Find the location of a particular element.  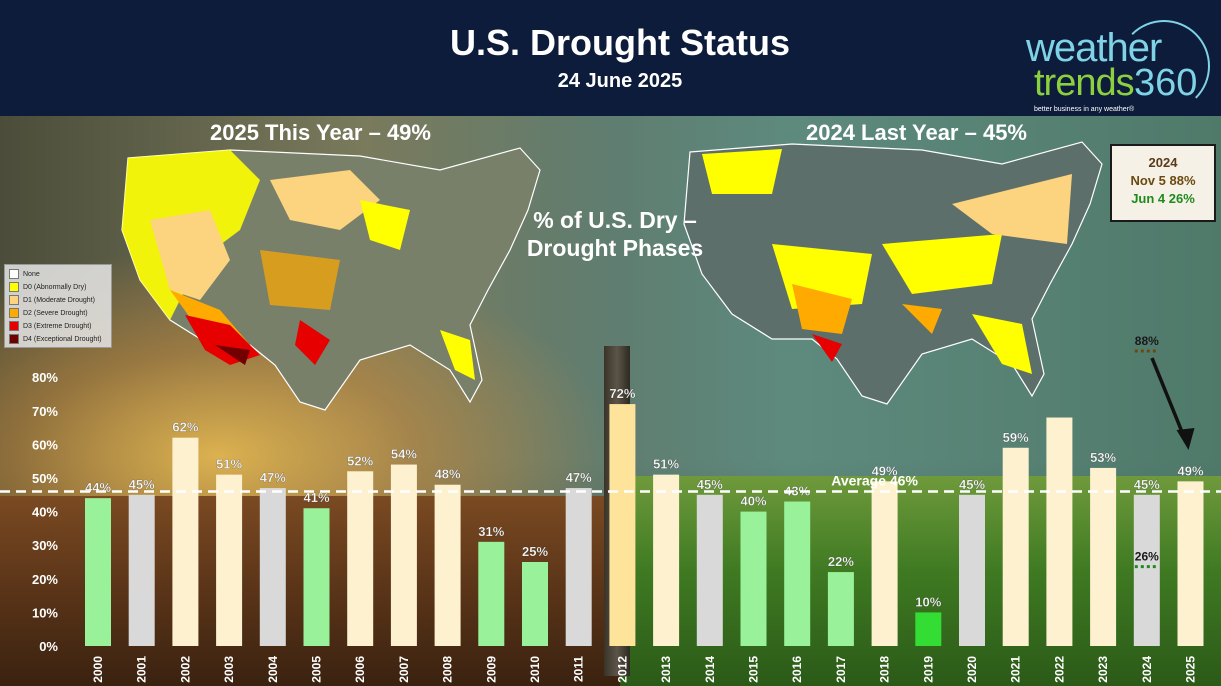

x-tick-label: 2015 is located at coordinates (754, 669).